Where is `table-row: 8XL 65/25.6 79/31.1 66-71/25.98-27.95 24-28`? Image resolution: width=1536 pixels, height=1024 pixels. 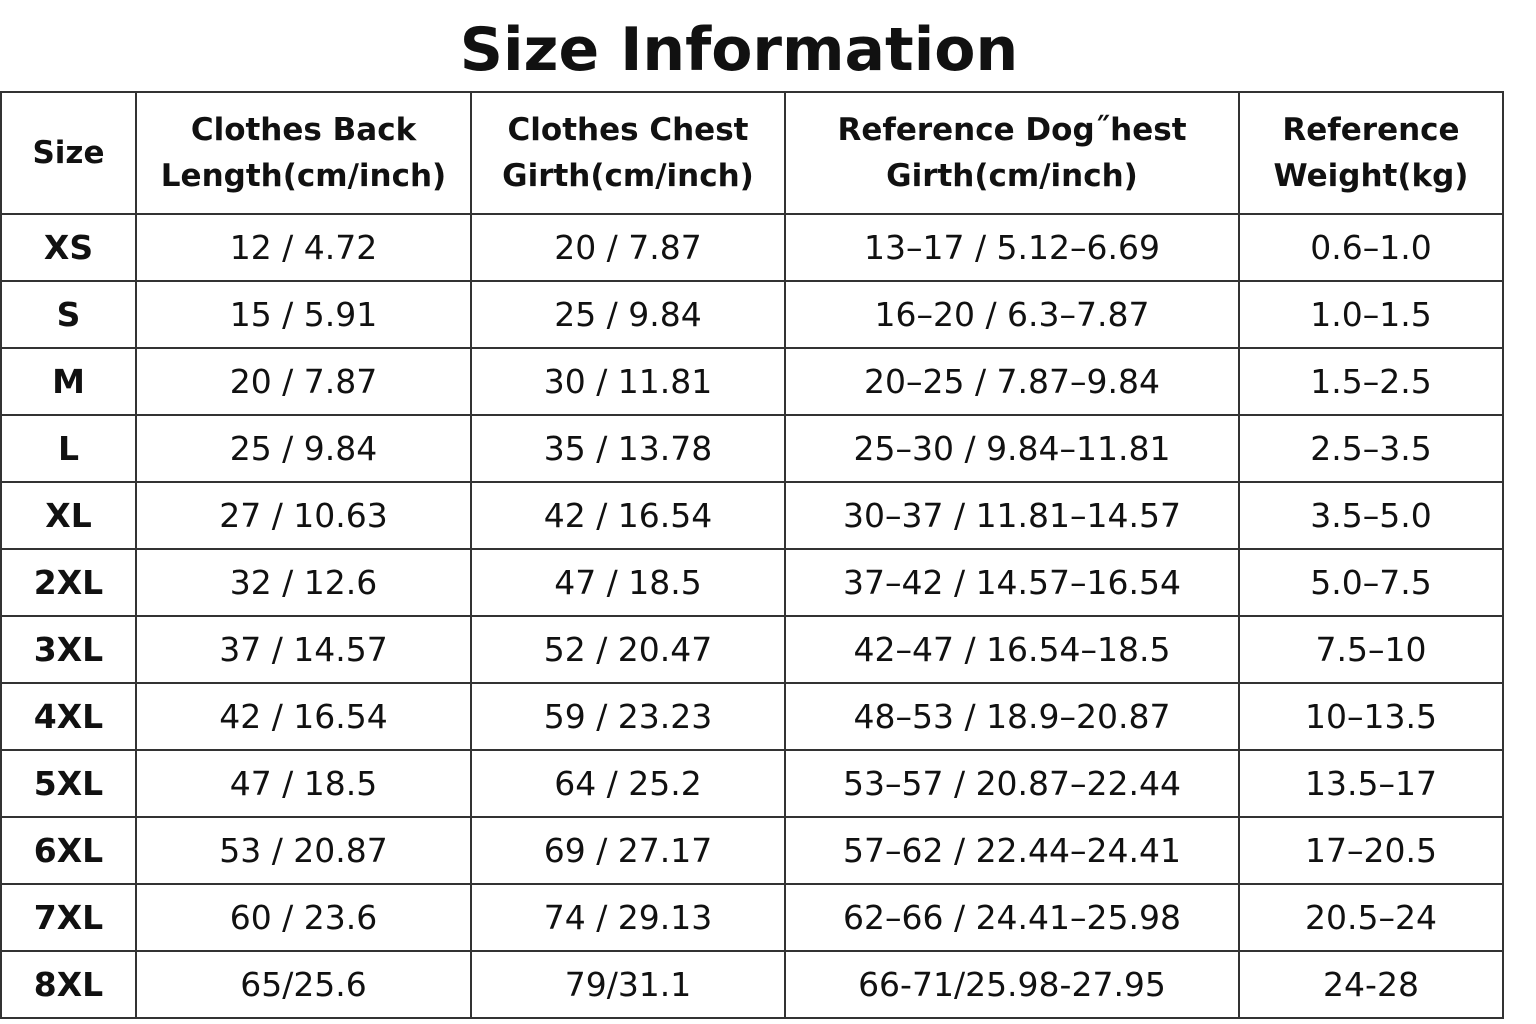 table-row: 8XL 65/25.6 79/31.1 66-71/25.98-27.95 24-28 is located at coordinates (752, 984).